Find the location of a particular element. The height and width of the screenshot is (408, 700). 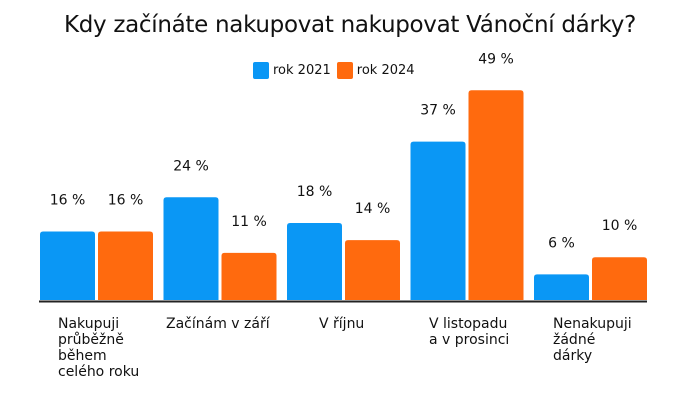

data-label: 14 % is located at coordinates (373, 209).